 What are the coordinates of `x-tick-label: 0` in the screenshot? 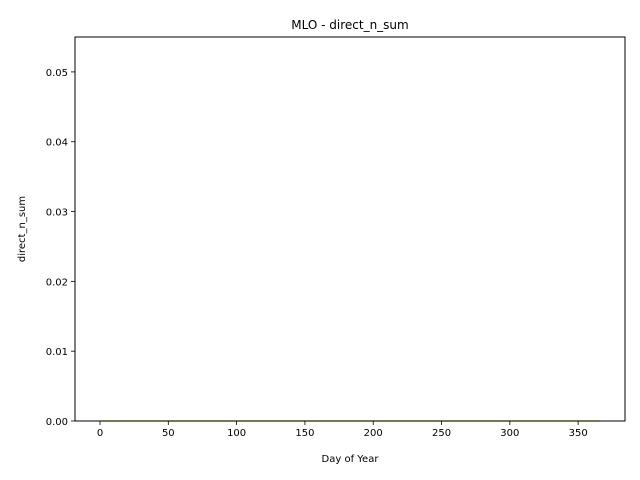 It's located at (100, 433).